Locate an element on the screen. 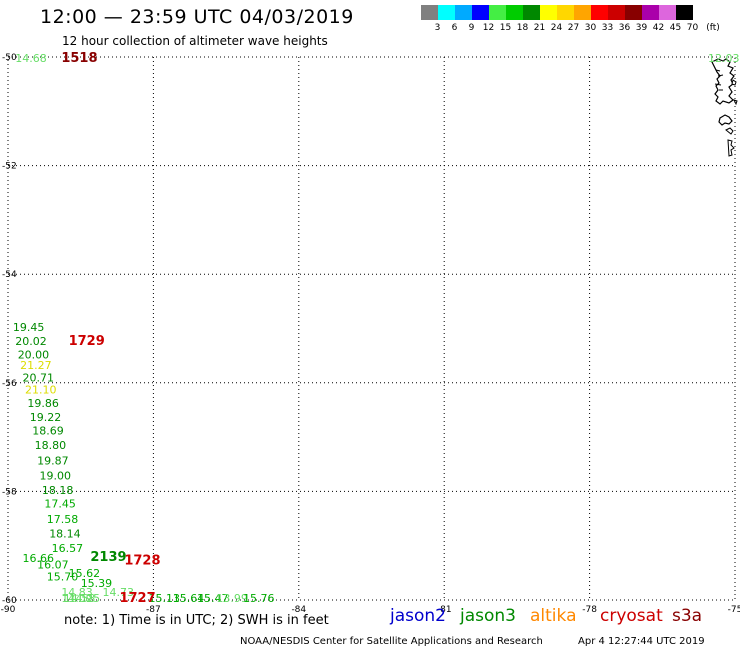 The height and width of the screenshot is (650, 740). mission-jason3: jason3 is located at coordinates (488, 616).